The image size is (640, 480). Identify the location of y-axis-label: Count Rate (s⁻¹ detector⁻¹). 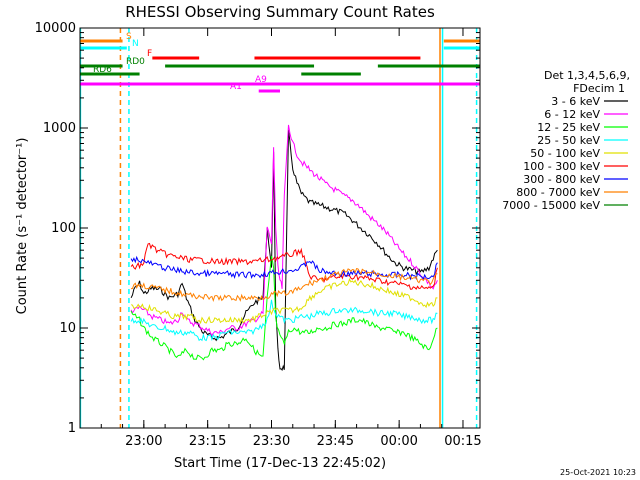
(22, 226).